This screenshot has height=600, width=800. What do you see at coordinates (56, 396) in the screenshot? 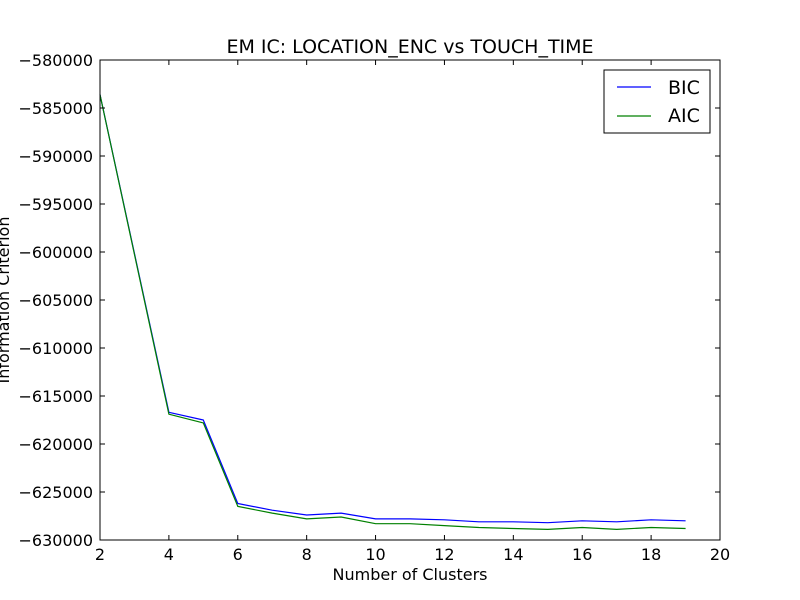
I see `y-tick-label: −615000` at bounding box center [56, 396].